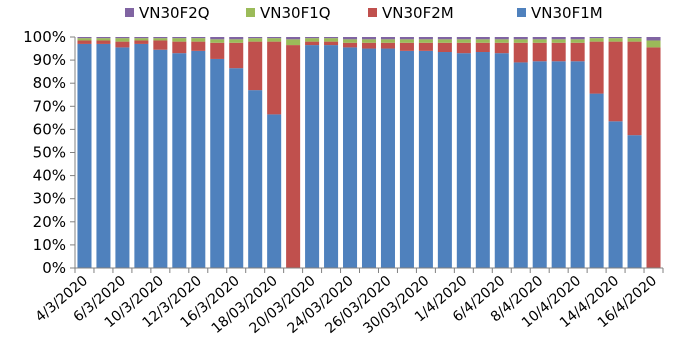 This screenshot has height=345, width=675. Describe the element at coordinates (406, 159) in the screenshot. I see `bar-vn30f1m-27-03-2020` at that location.